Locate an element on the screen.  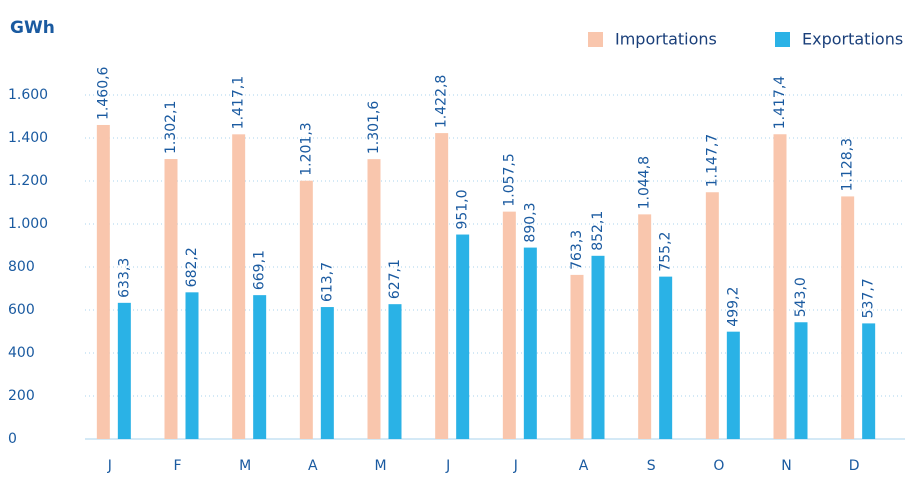
value-label: 1.044,8 is located at coordinates (645, 182).